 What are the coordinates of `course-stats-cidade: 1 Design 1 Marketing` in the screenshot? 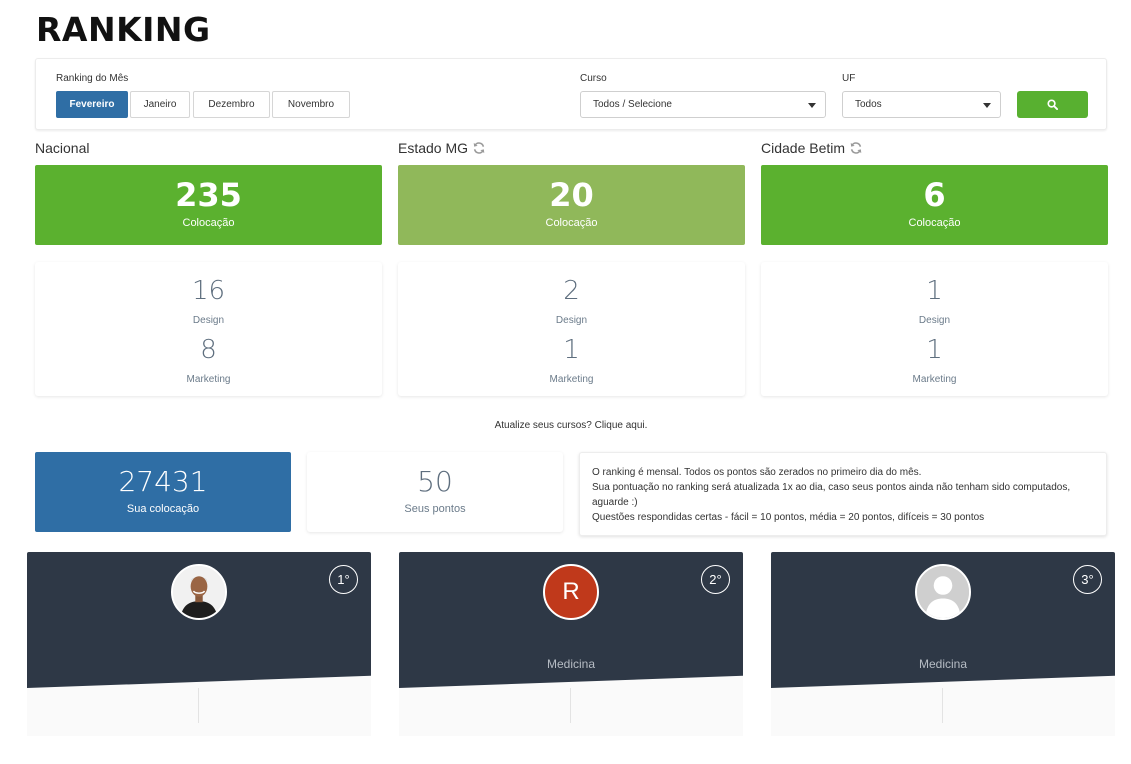 It's located at (934, 329).